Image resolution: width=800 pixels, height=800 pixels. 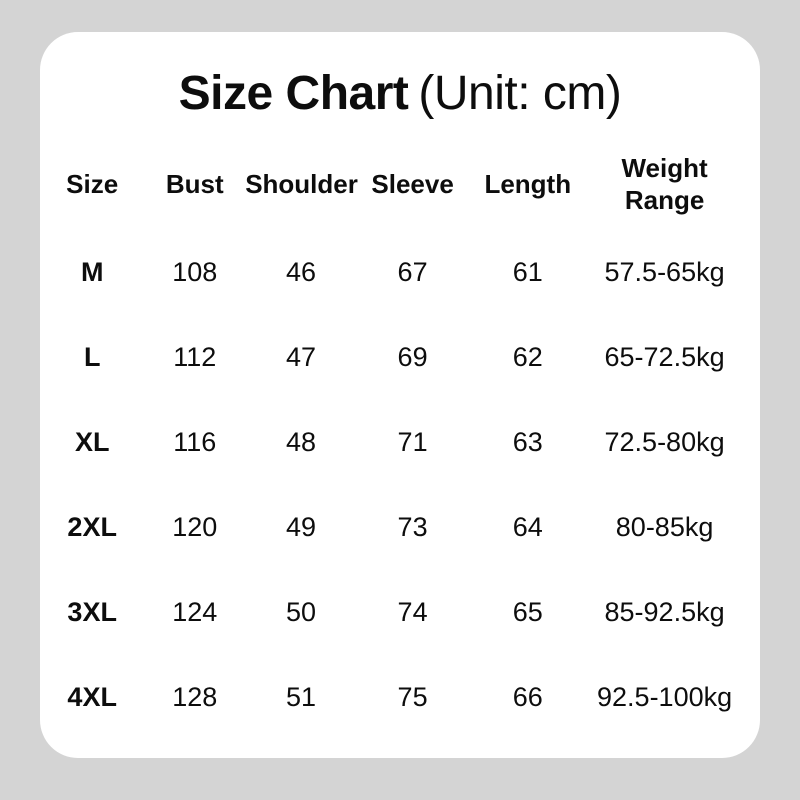 I want to click on cell-weight: 65-72.5kg, so click(x=664, y=356).